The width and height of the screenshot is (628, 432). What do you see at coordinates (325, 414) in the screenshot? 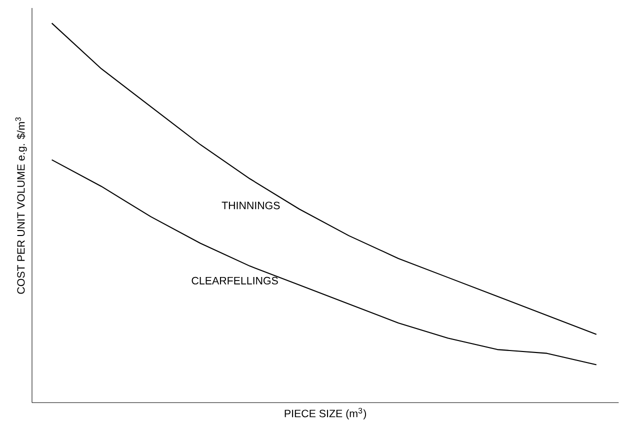
I see `x-axis-title: PIECE SIZE (m$^{3}$)` at bounding box center [325, 414].